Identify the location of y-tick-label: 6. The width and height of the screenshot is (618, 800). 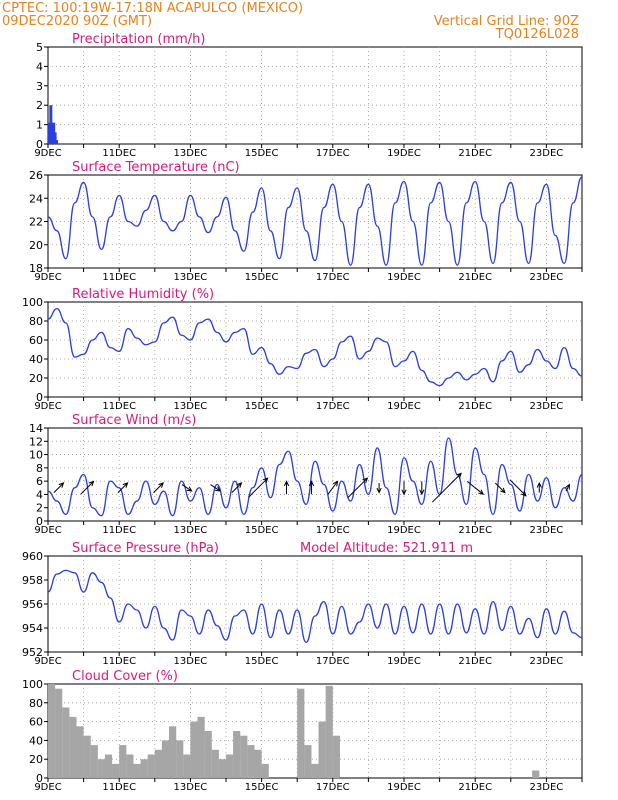
(39, 481).